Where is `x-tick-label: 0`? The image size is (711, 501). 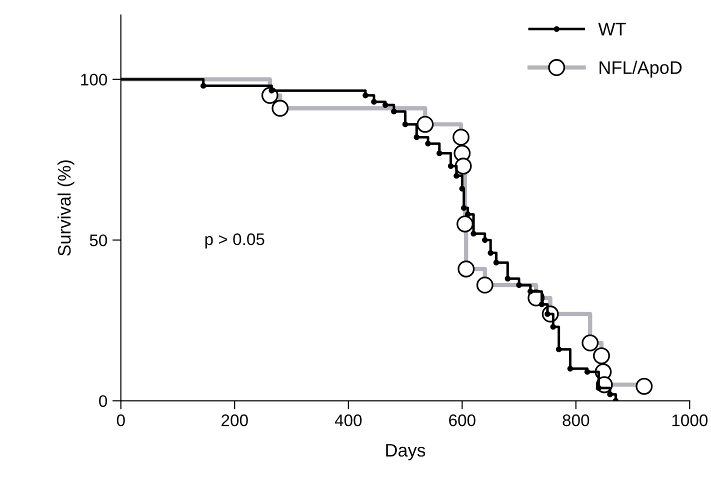
x-tick-label: 0 is located at coordinates (120, 420).